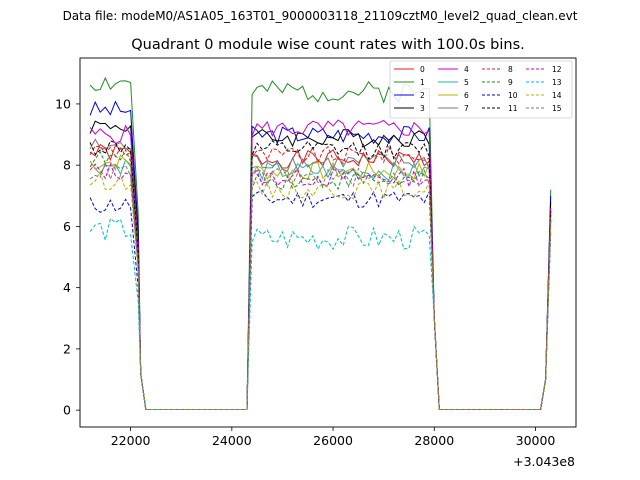 The image size is (640, 480). What do you see at coordinates (466, 108) in the screenshot?
I see `legend-label-7: 7` at bounding box center [466, 108].